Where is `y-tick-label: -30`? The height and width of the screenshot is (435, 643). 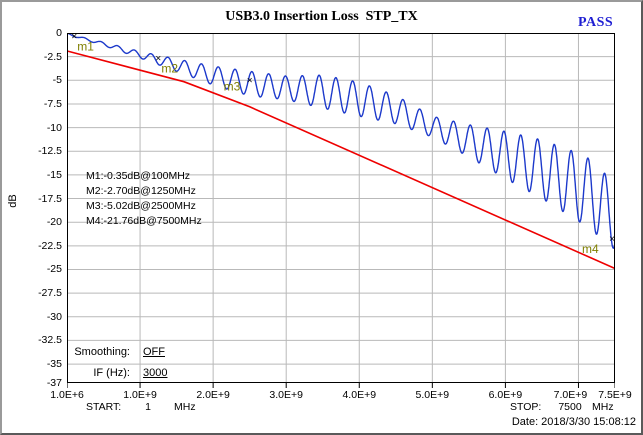
y-tick-label: -30 is located at coordinates (54, 316).